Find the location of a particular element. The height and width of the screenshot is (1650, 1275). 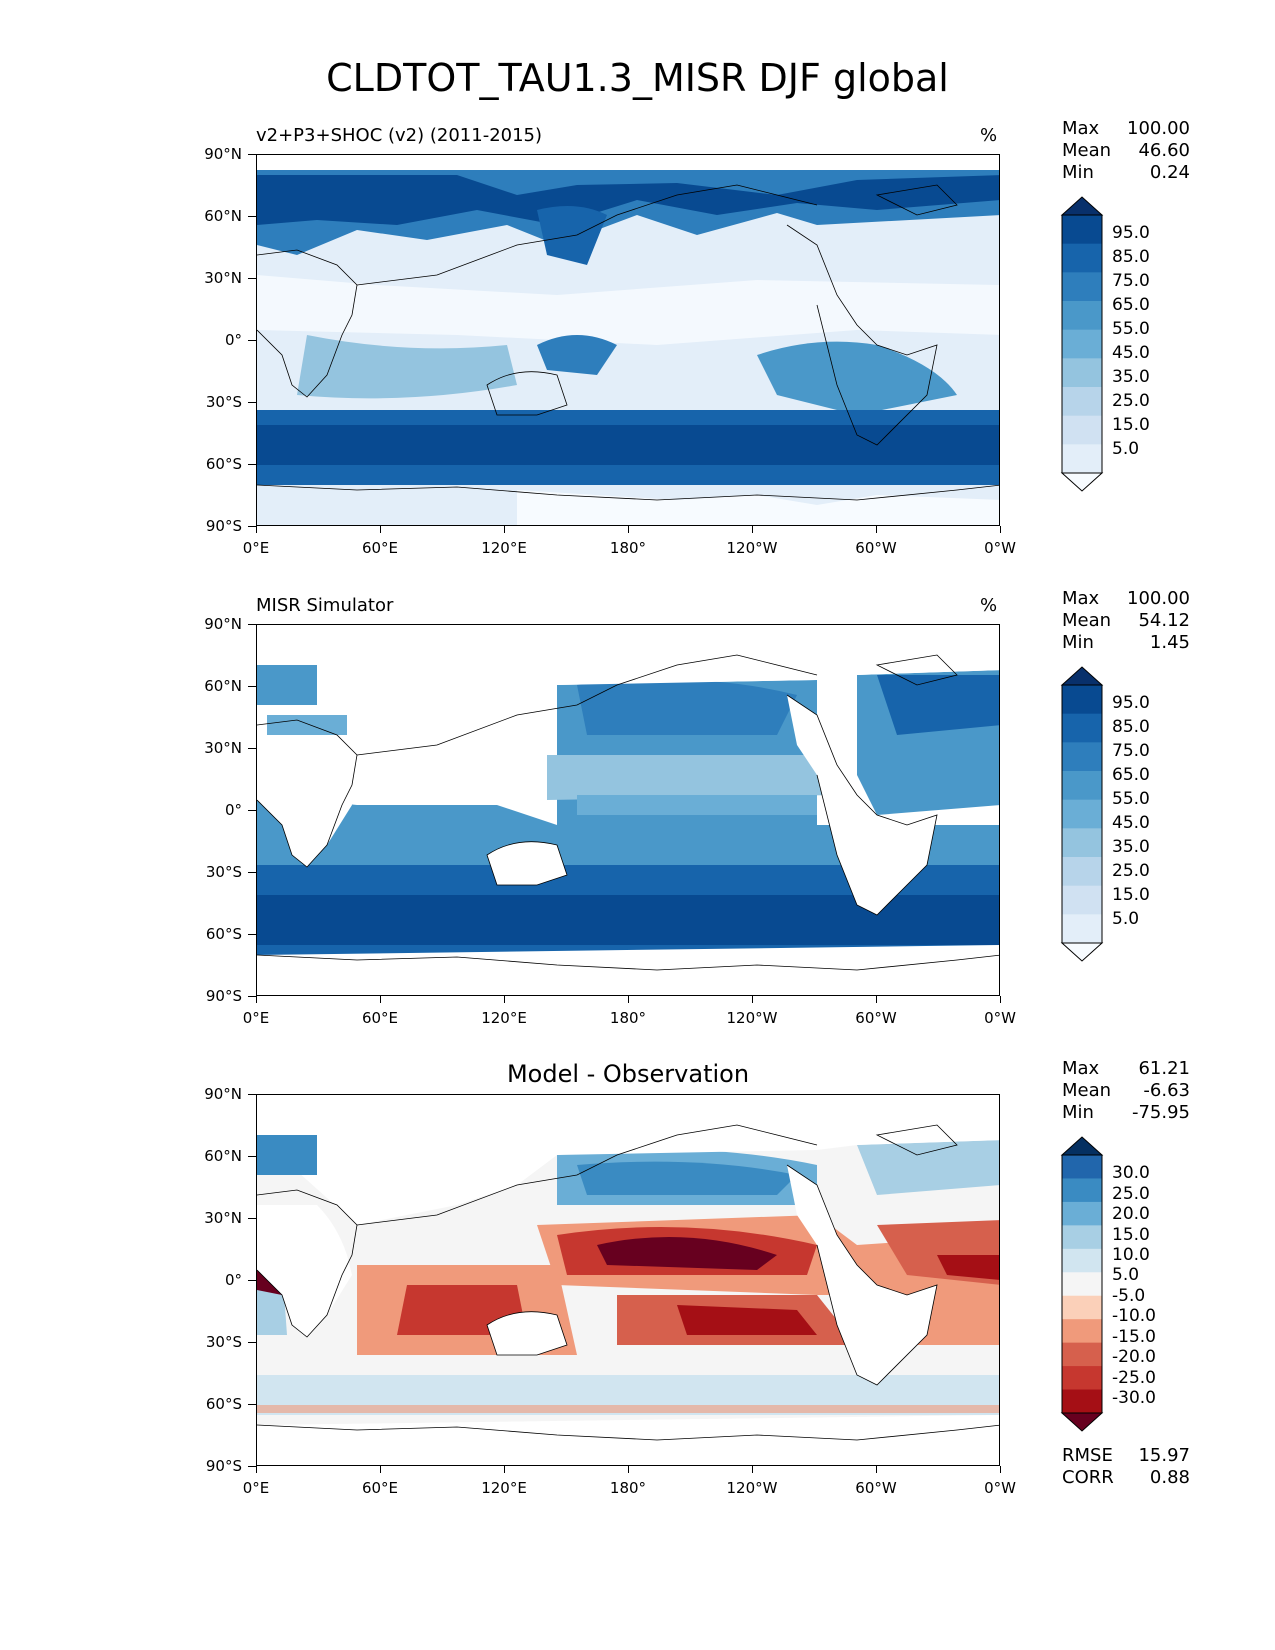

colorbar-label: 20.0 is located at coordinates (1131, 1214).